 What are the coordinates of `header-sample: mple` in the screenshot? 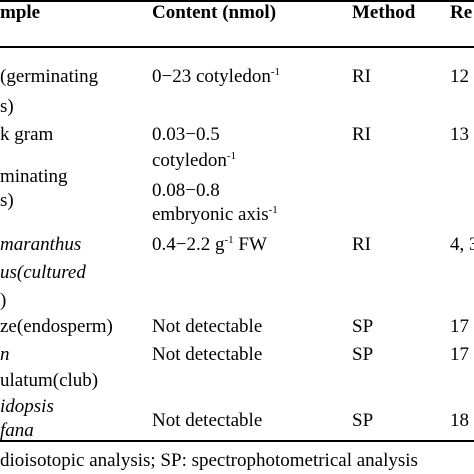 It's located at (20, 12).